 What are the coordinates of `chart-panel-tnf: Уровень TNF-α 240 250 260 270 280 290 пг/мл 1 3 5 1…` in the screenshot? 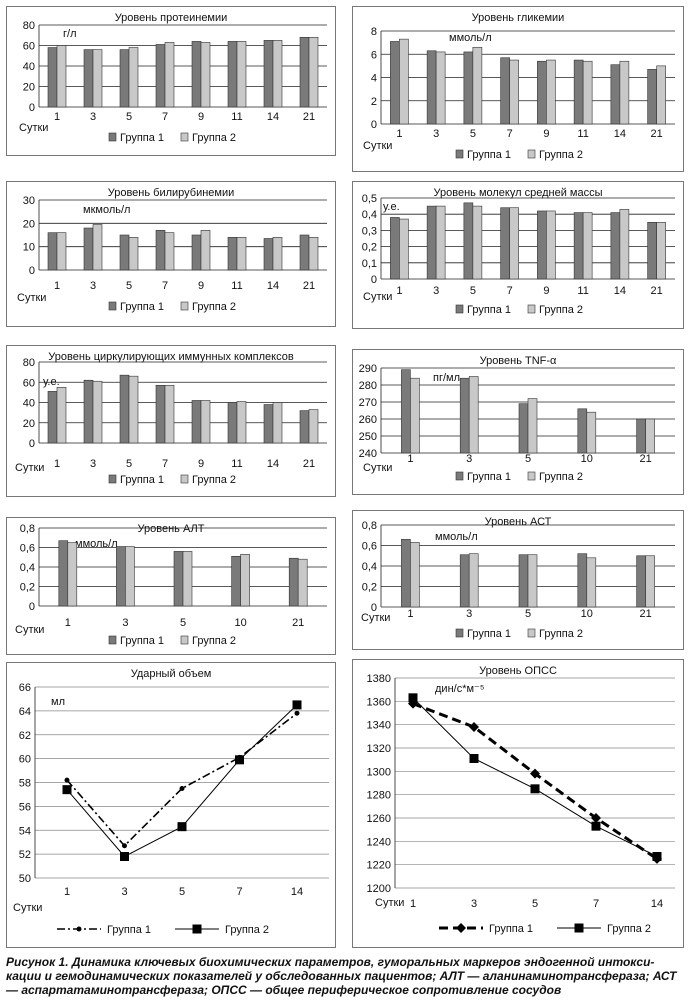 It's located at (518, 422).